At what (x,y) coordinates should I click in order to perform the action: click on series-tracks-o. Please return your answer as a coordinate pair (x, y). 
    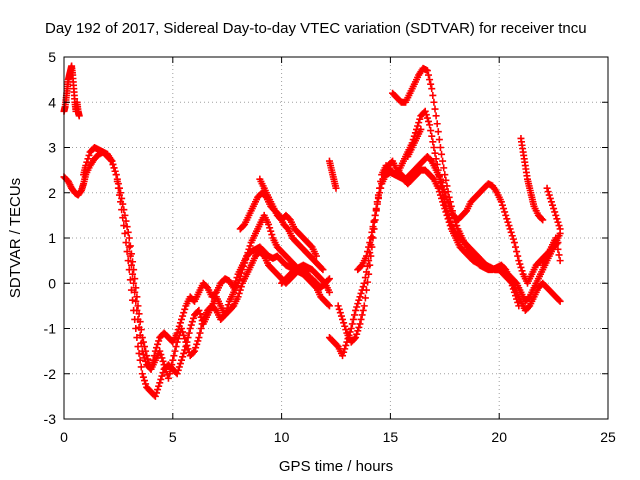
    Looking at the image, I should click on (553, 208).